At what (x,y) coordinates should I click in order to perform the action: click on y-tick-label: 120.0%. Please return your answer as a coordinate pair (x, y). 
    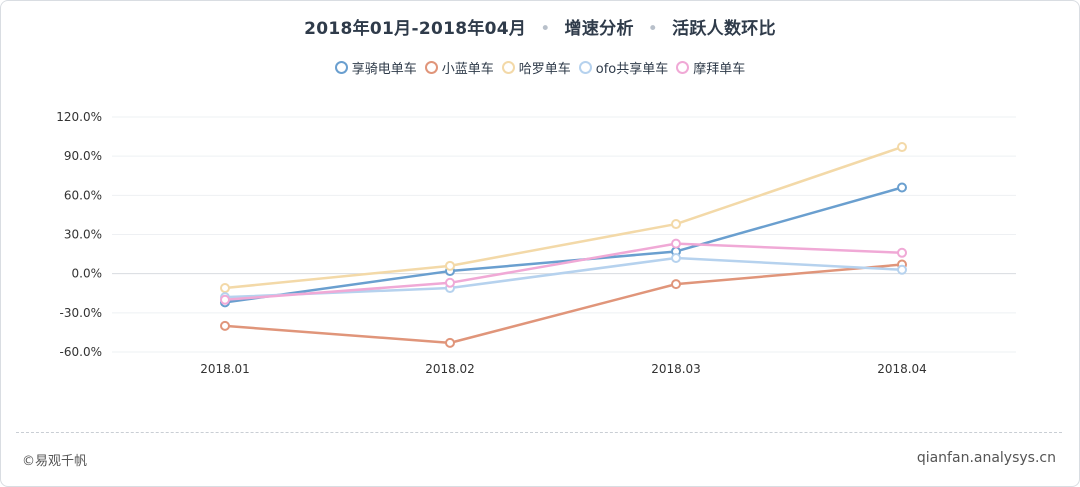
    Looking at the image, I should click on (79, 117).